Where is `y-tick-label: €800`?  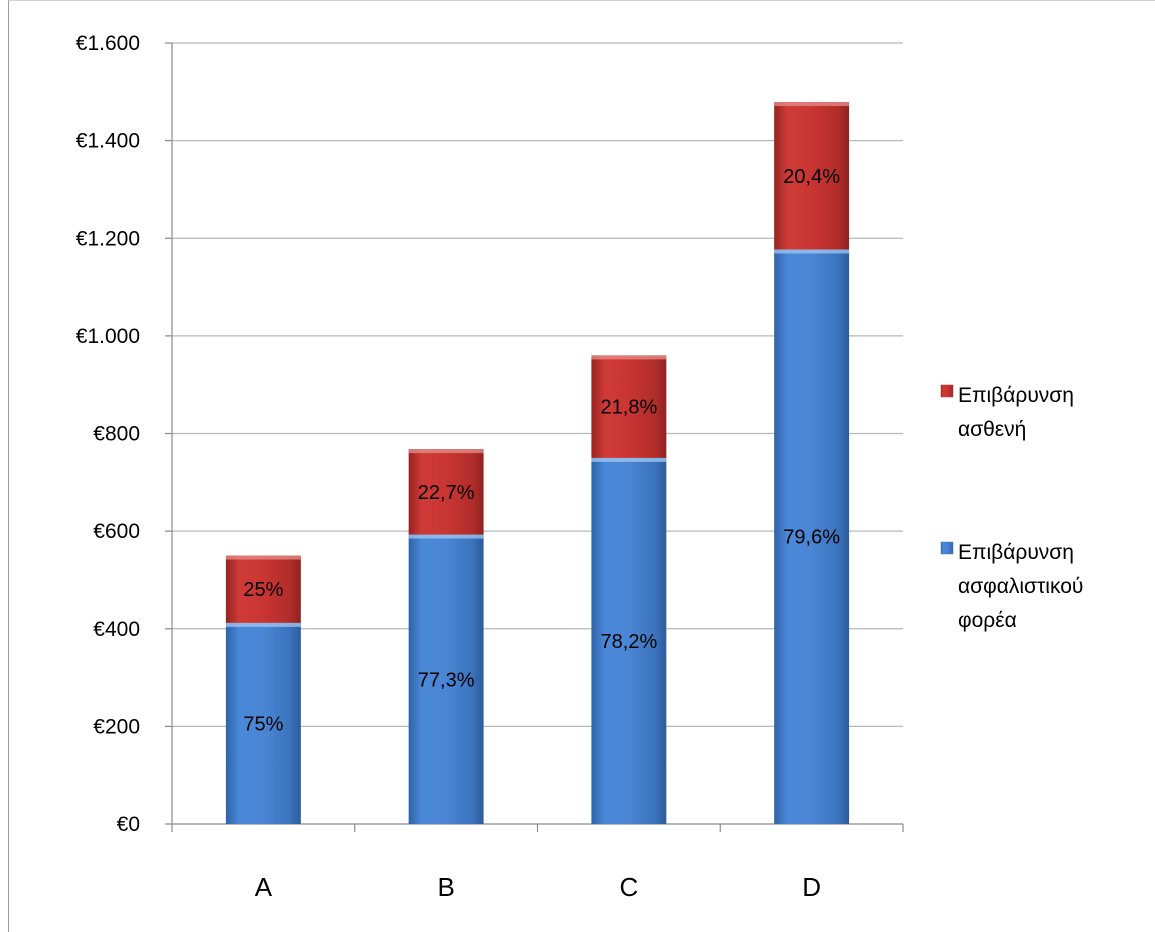
y-tick-label: €800 is located at coordinates (116, 434).